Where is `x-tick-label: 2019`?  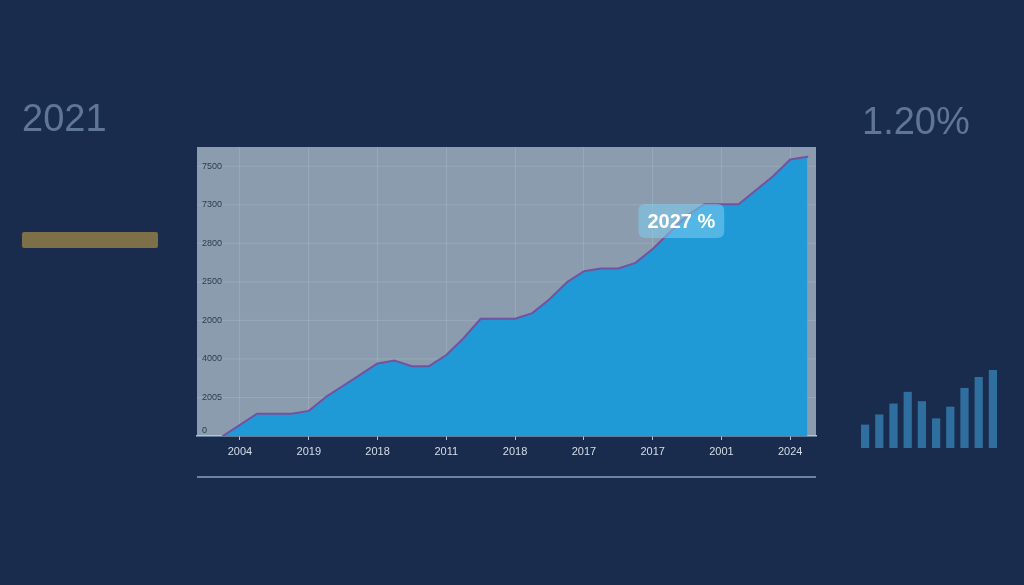 x-tick-label: 2019 is located at coordinates (309, 450).